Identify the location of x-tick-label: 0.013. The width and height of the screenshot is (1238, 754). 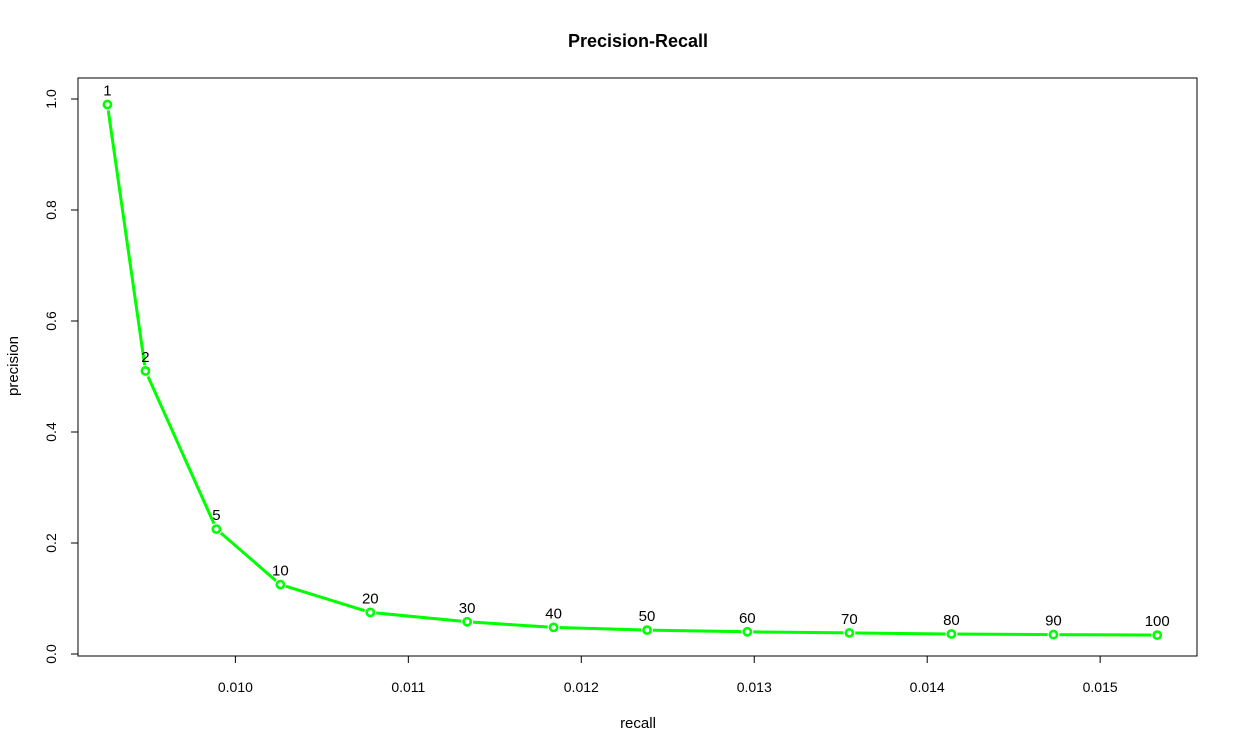
(754, 687).